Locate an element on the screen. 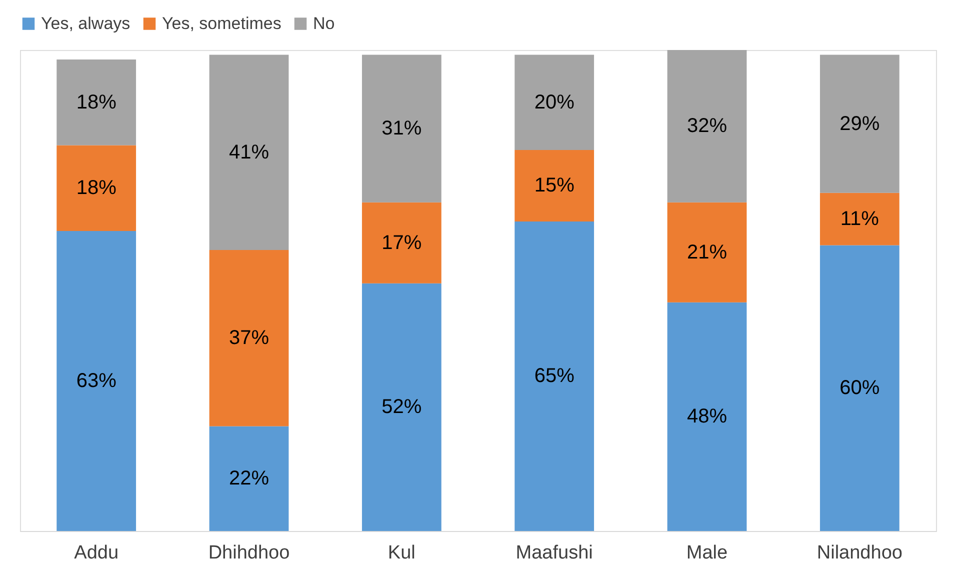 The height and width of the screenshot is (577, 956). data-label: 20% is located at coordinates (554, 102).